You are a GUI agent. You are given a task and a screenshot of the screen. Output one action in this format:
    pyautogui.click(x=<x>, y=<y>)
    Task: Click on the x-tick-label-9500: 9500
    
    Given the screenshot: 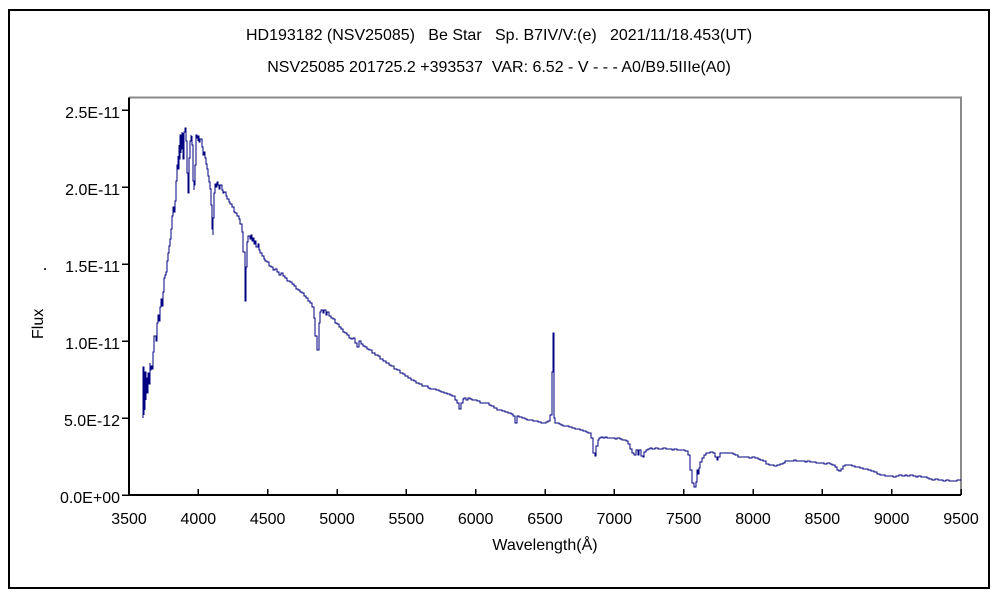 What is the action you would take?
    pyautogui.click(x=961, y=519)
    